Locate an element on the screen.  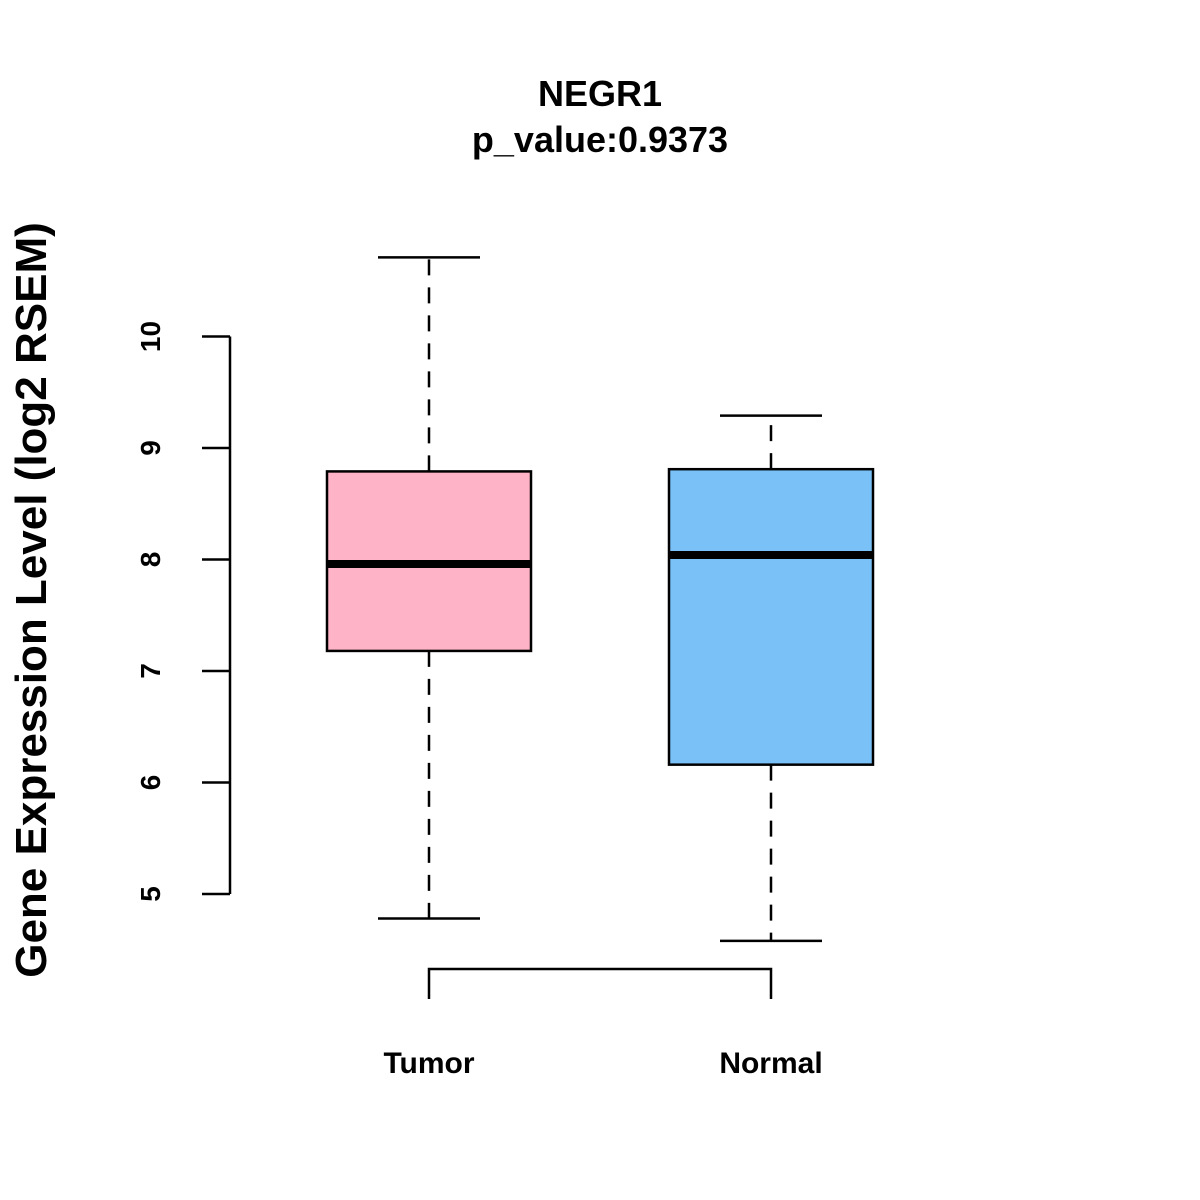
comparison-bracket is located at coordinates (600, 983).